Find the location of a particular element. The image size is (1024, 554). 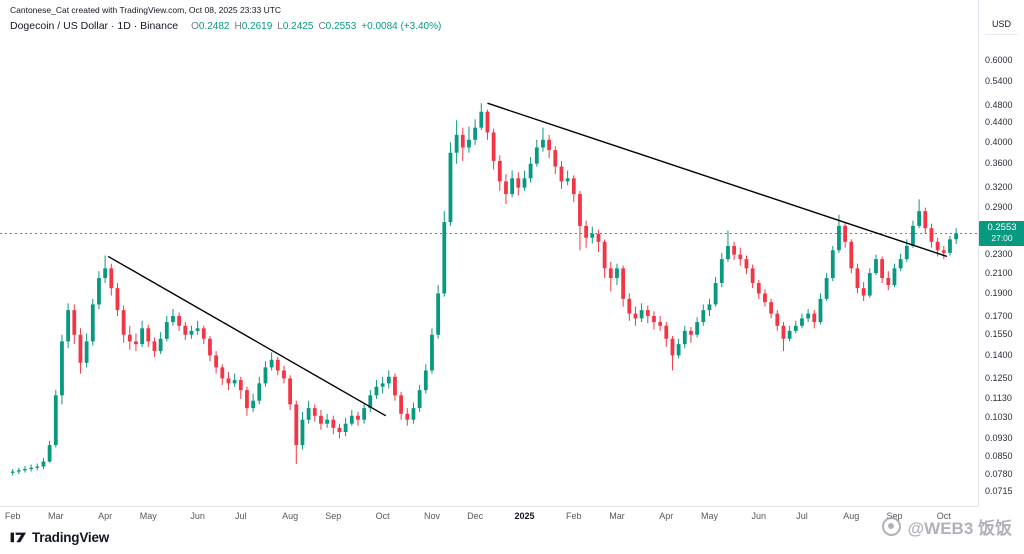

symbol-title: Dogecoin / US Dollar · 1D · Binance is located at coordinates (94, 26).